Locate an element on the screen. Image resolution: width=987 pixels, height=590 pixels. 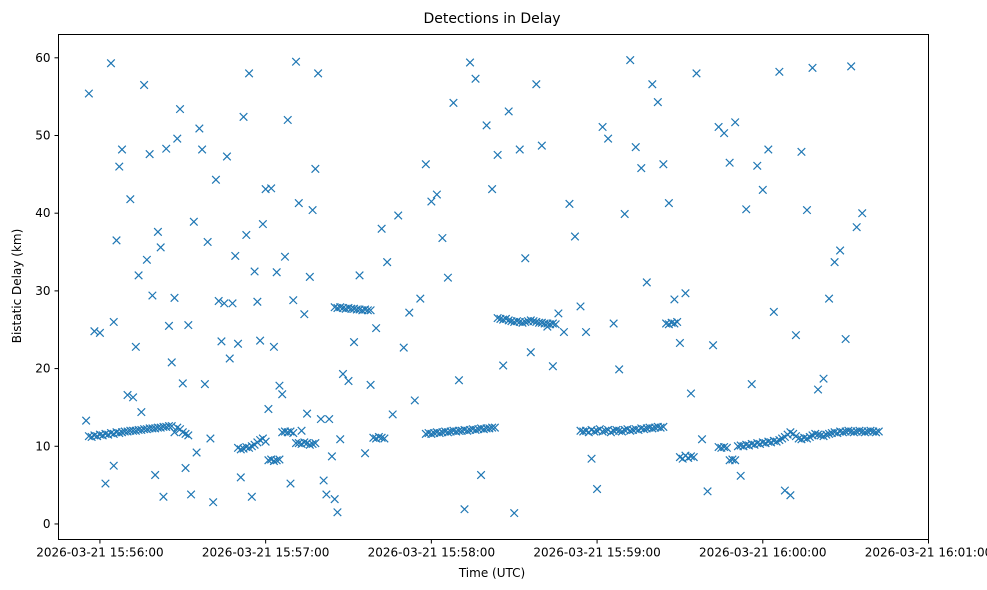
x-tick-label: 2026-03-21 15:56:00 is located at coordinates (99, 553).